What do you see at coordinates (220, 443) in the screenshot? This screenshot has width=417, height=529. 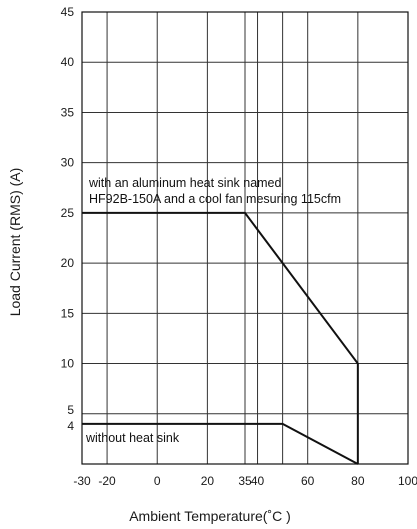 I see `series-line-without-heatsink` at bounding box center [220, 443].